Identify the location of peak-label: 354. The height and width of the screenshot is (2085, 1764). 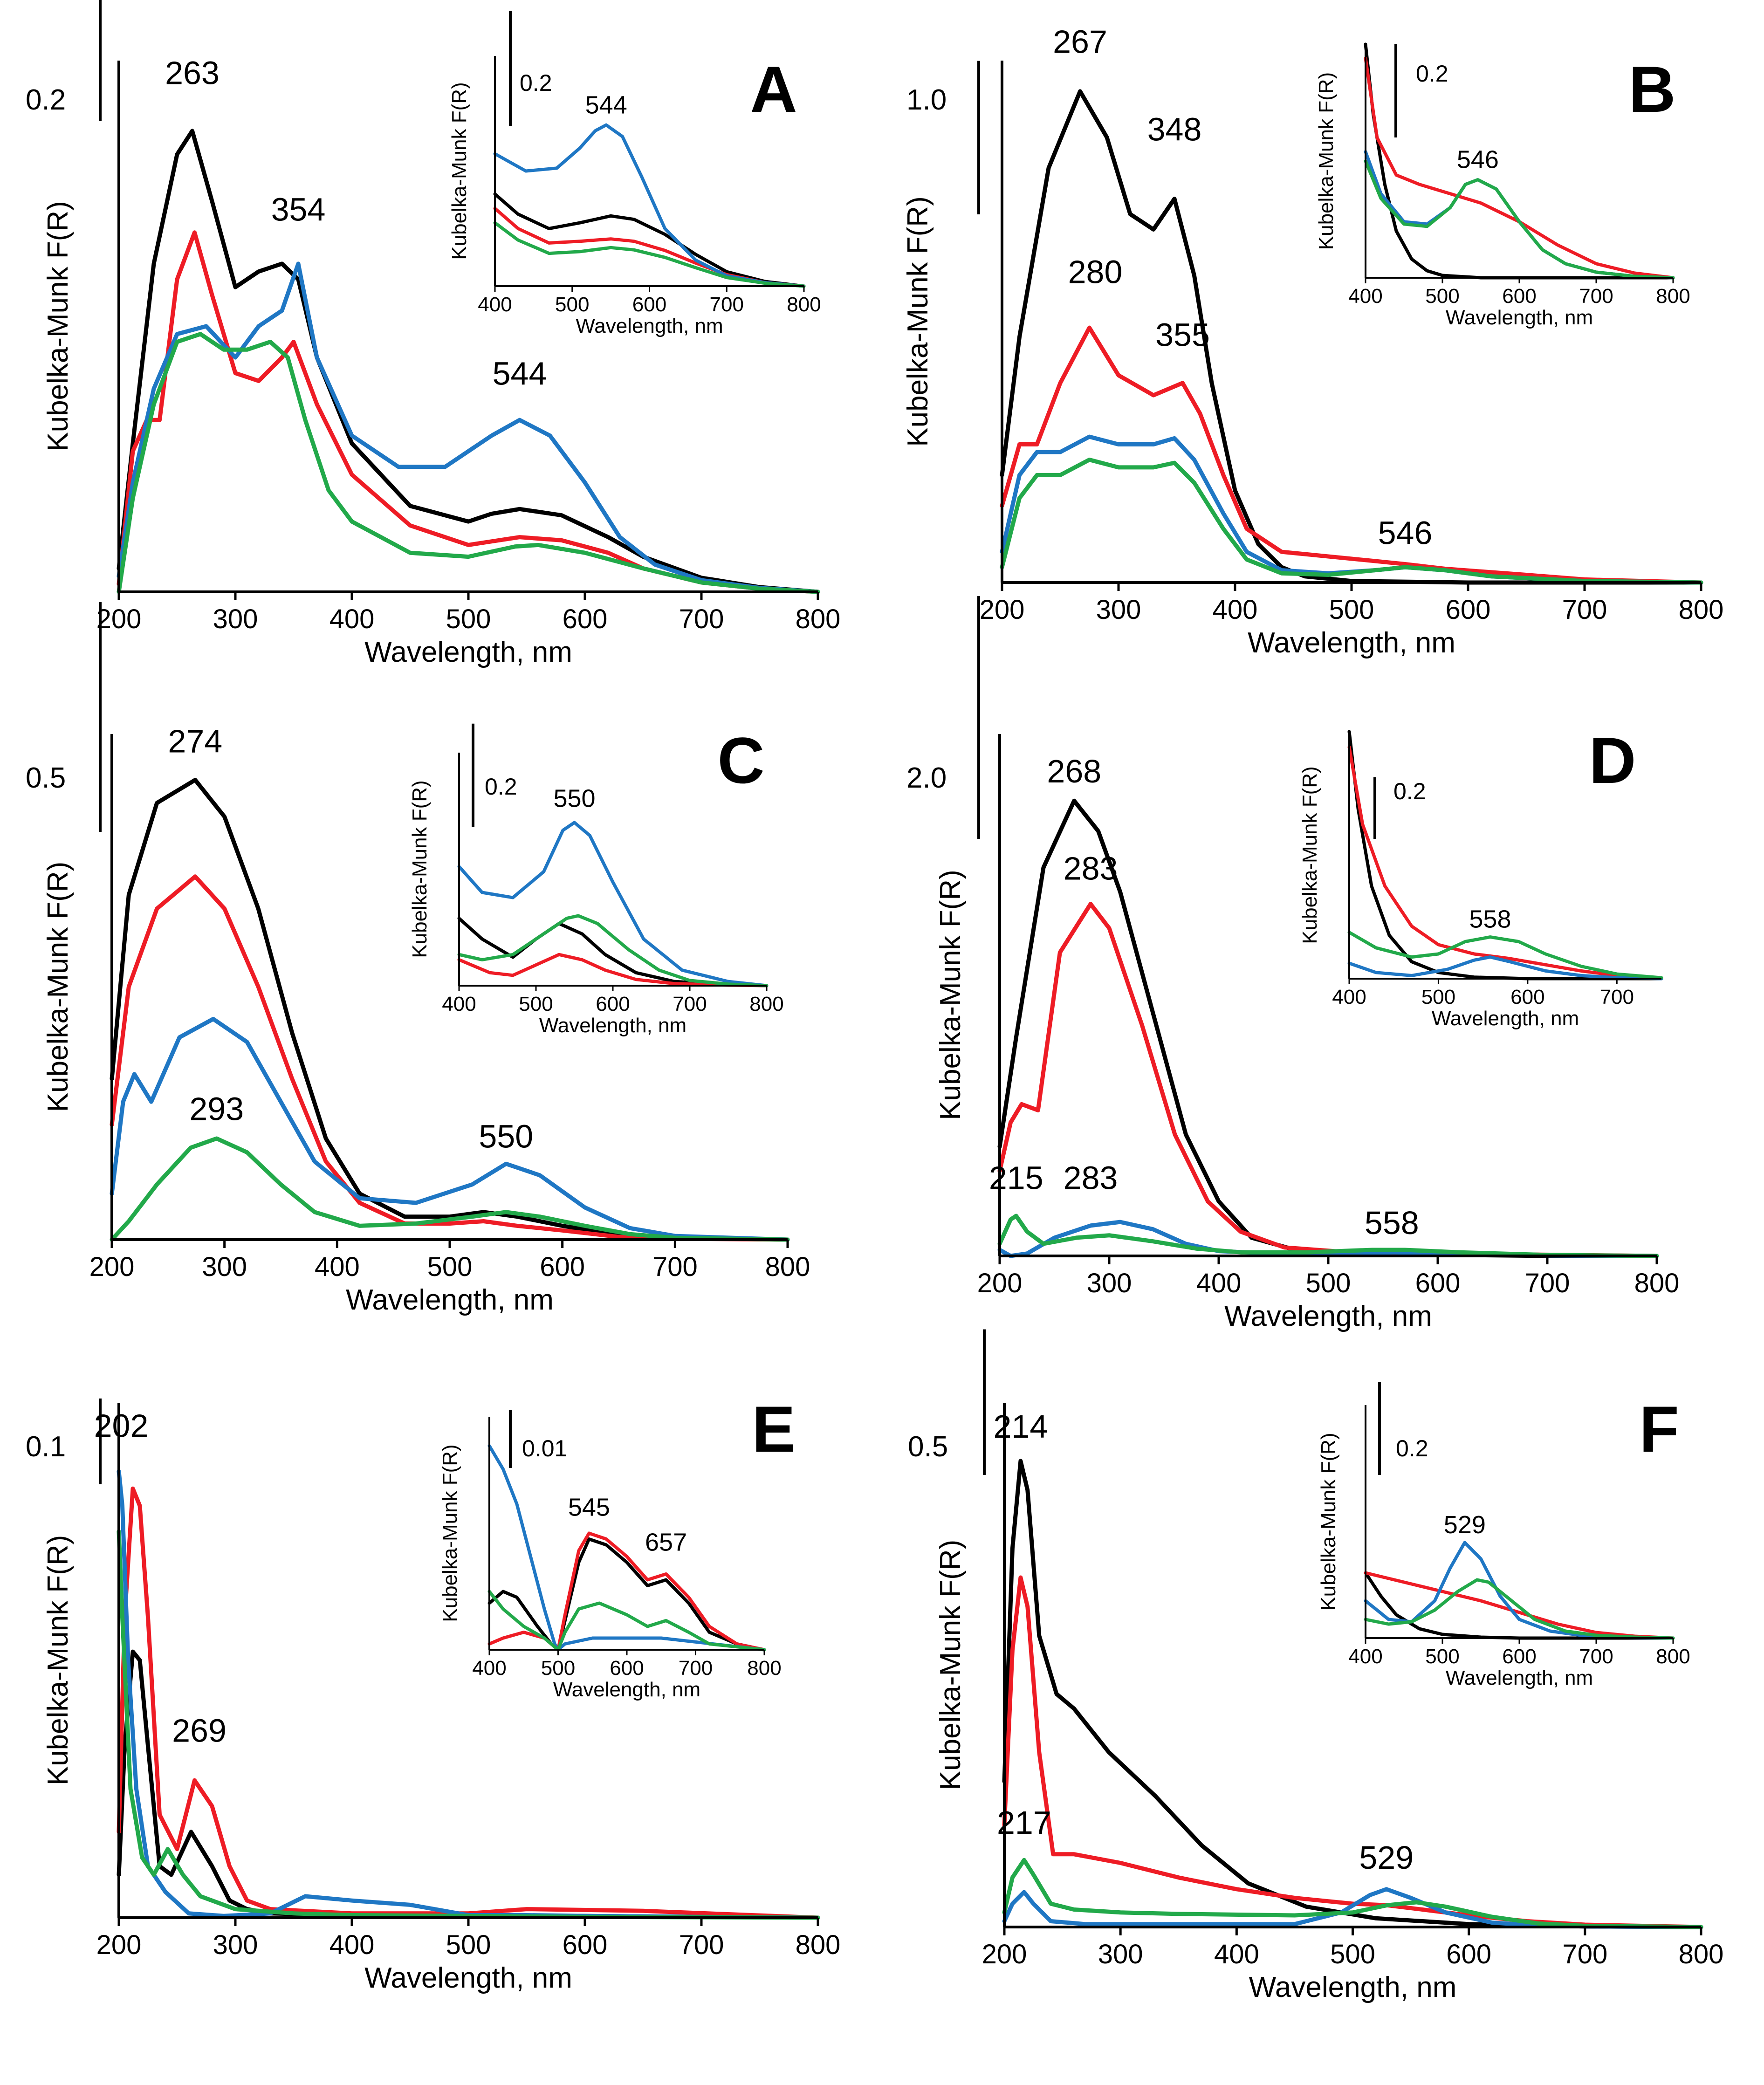
(298, 210).